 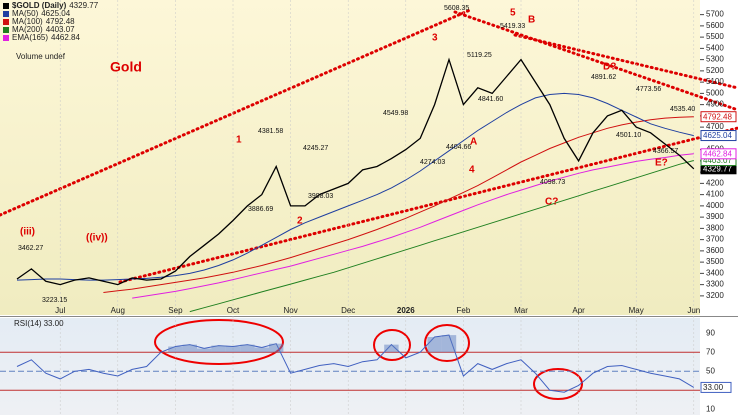 I want to click on wave-label: A, so click(x=473, y=142).